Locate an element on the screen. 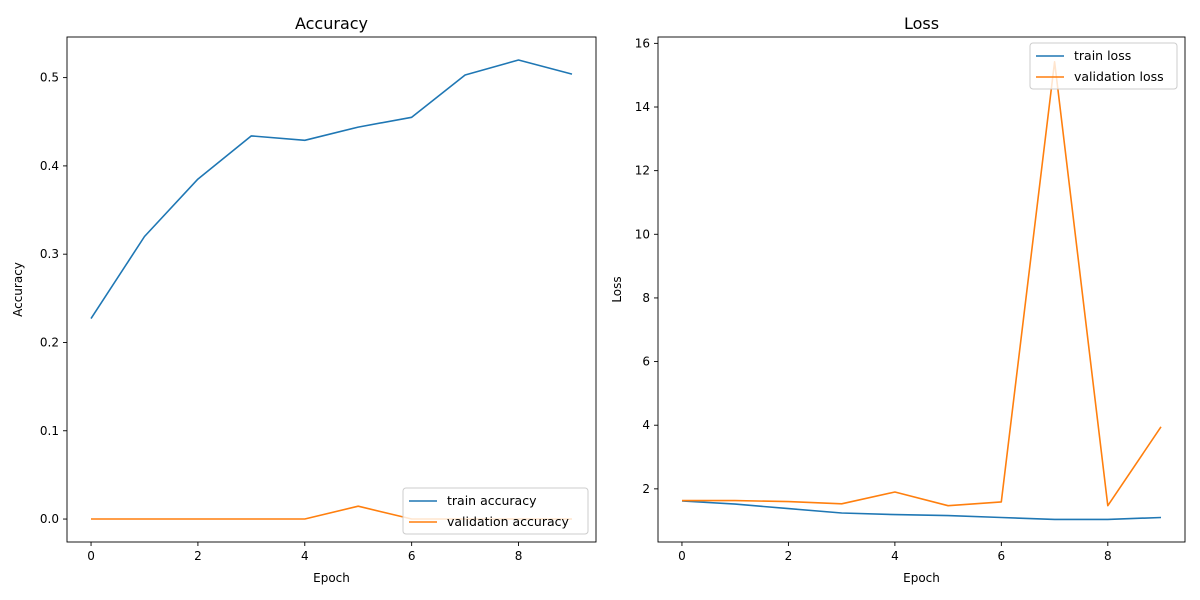  y-tick-label: 12 is located at coordinates (642, 171).